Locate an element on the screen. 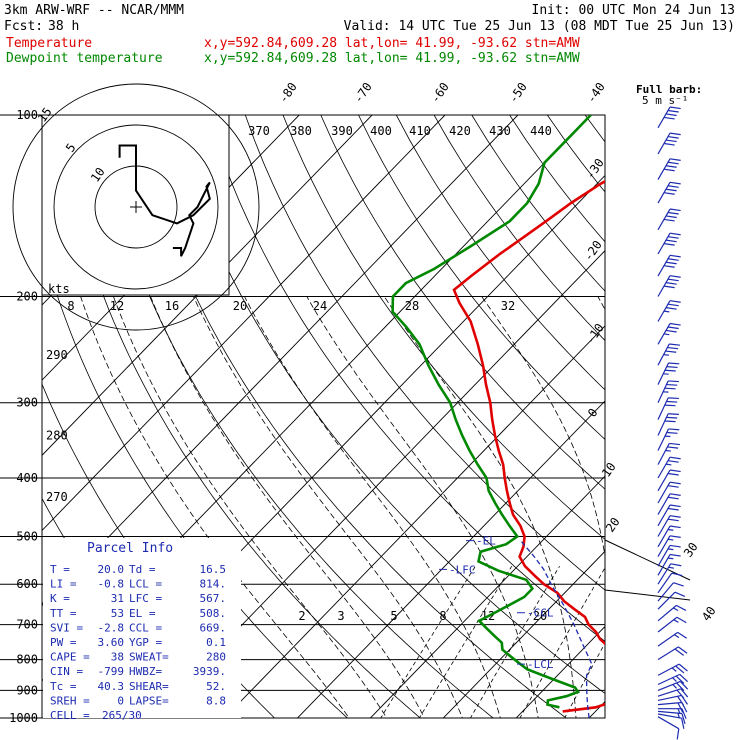 The height and width of the screenshot is (740, 740). isotherm-label-top: -60 is located at coordinates (440, 93).